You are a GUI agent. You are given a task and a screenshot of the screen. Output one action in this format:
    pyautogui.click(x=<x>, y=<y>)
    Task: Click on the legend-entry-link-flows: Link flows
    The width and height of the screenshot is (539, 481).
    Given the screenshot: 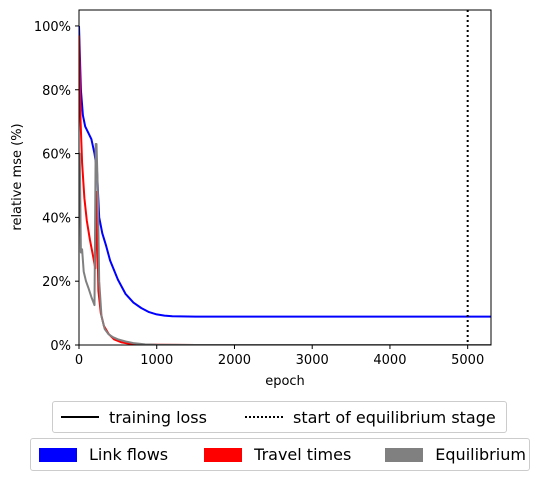 What is the action you would take?
    pyautogui.click(x=103, y=454)
    